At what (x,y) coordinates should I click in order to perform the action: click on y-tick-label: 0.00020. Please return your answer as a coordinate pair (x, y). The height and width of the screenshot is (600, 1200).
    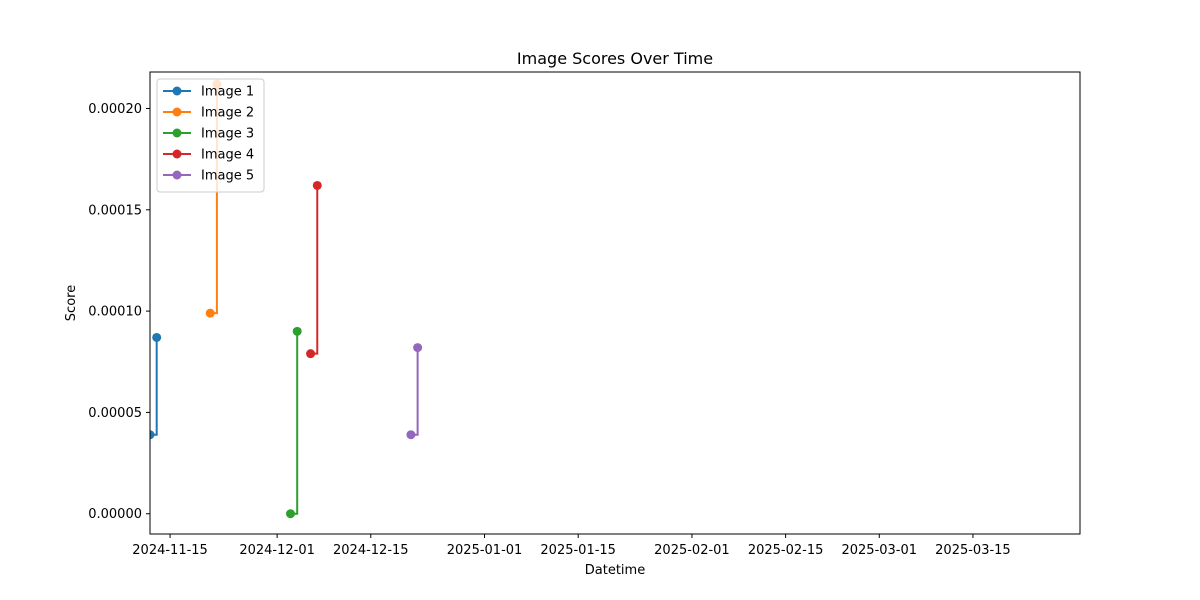
    Looking at the image, I should click on (115, 109).